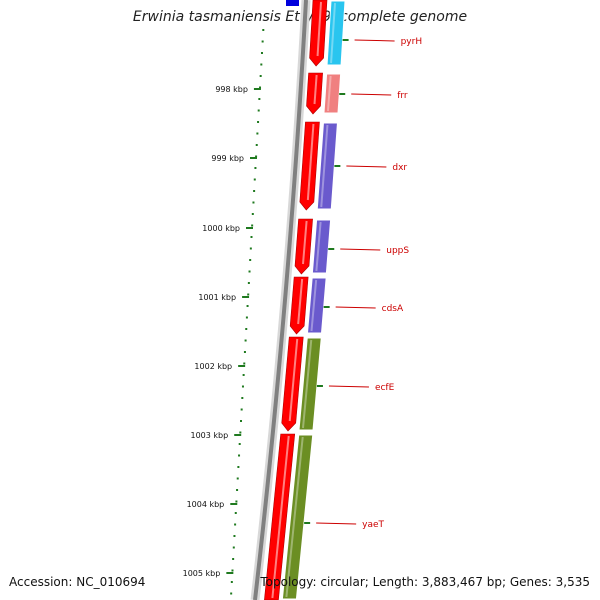 Image resolution: width=600 pixels, height=600 pixels. What do you see at coordinates (206, 504) in the screenshot?
I see `tick-label: 1004 kbp` at bounding box center [206, 504].